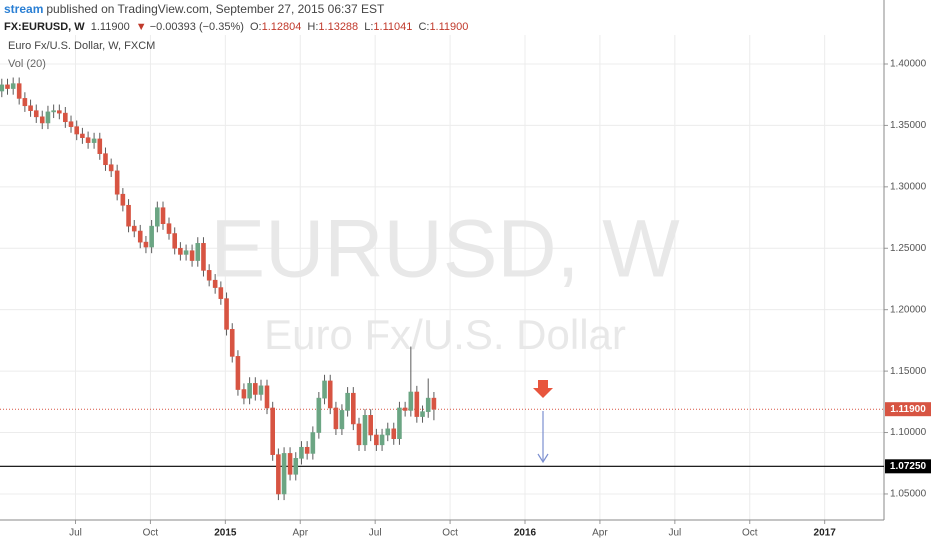 The width and height of the screenshot is (932, 550). I want to click on y-tick-label: 1.10000, so click(908, 432).